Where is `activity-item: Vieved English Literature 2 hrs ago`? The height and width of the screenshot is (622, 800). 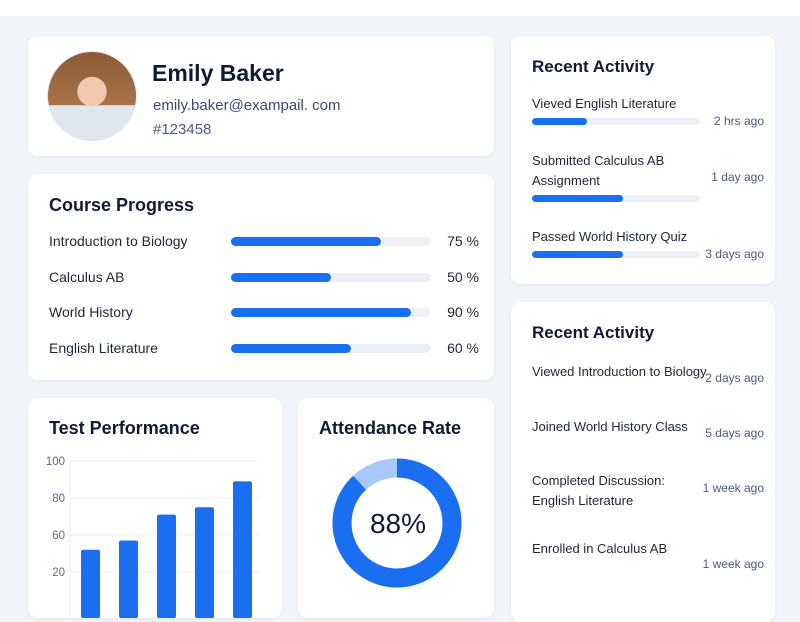
activity-item: Vieved English Literature 2 hrs ago is located at coordinates (648, 111).